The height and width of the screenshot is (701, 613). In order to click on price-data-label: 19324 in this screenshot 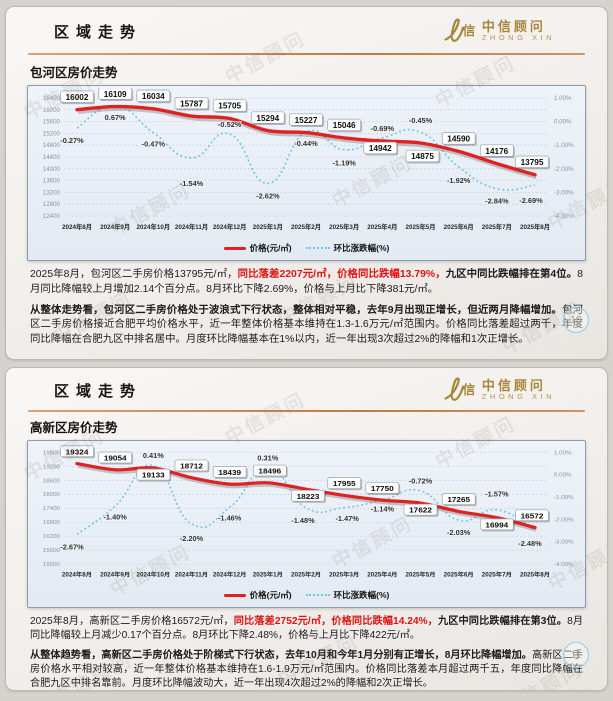, I will do `click(77, 452)`.